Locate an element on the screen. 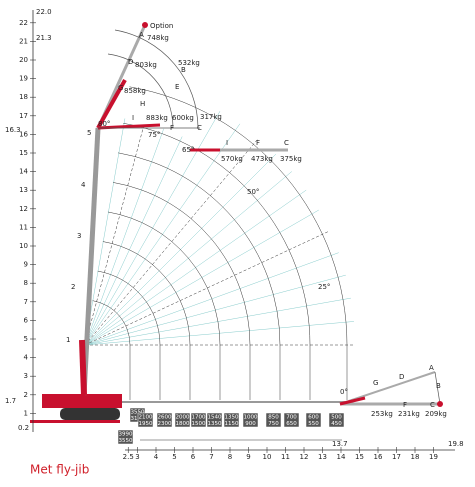 The height and width of the screenshot is (487, 475). x-tick-label: 10 is located at coordinates (267, 457).